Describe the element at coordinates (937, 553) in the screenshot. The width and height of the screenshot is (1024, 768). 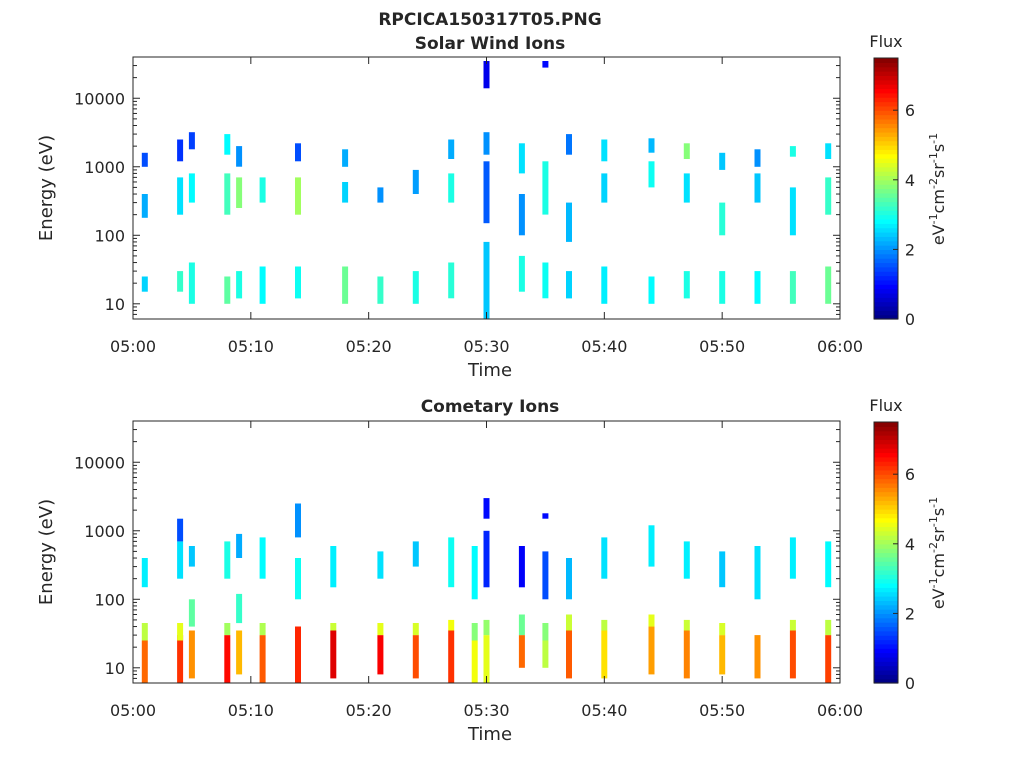
I see `colorbar-label: eV-1cm-2sr-1s-1` at that location.